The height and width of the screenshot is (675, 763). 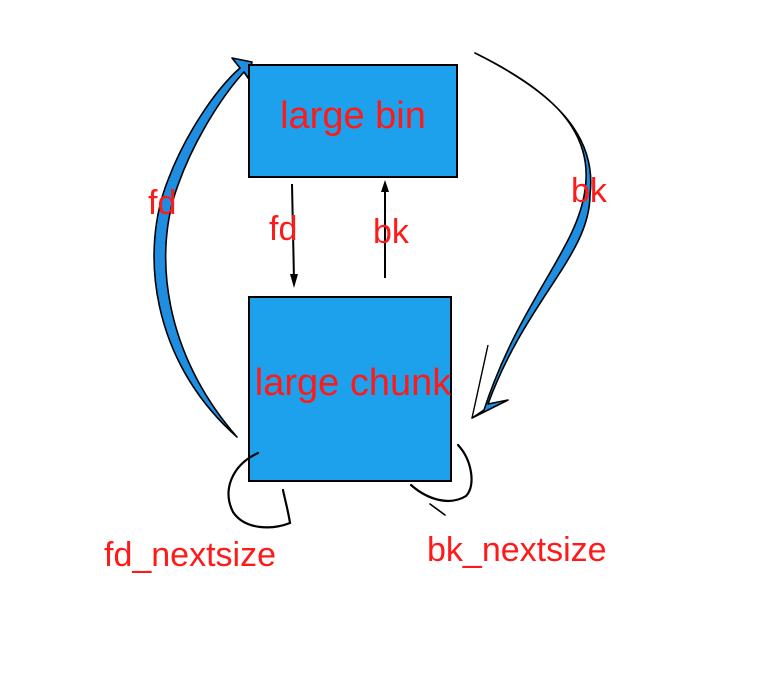 I want to click on outer-bk-arrow-body, so click(x=531, y=235).